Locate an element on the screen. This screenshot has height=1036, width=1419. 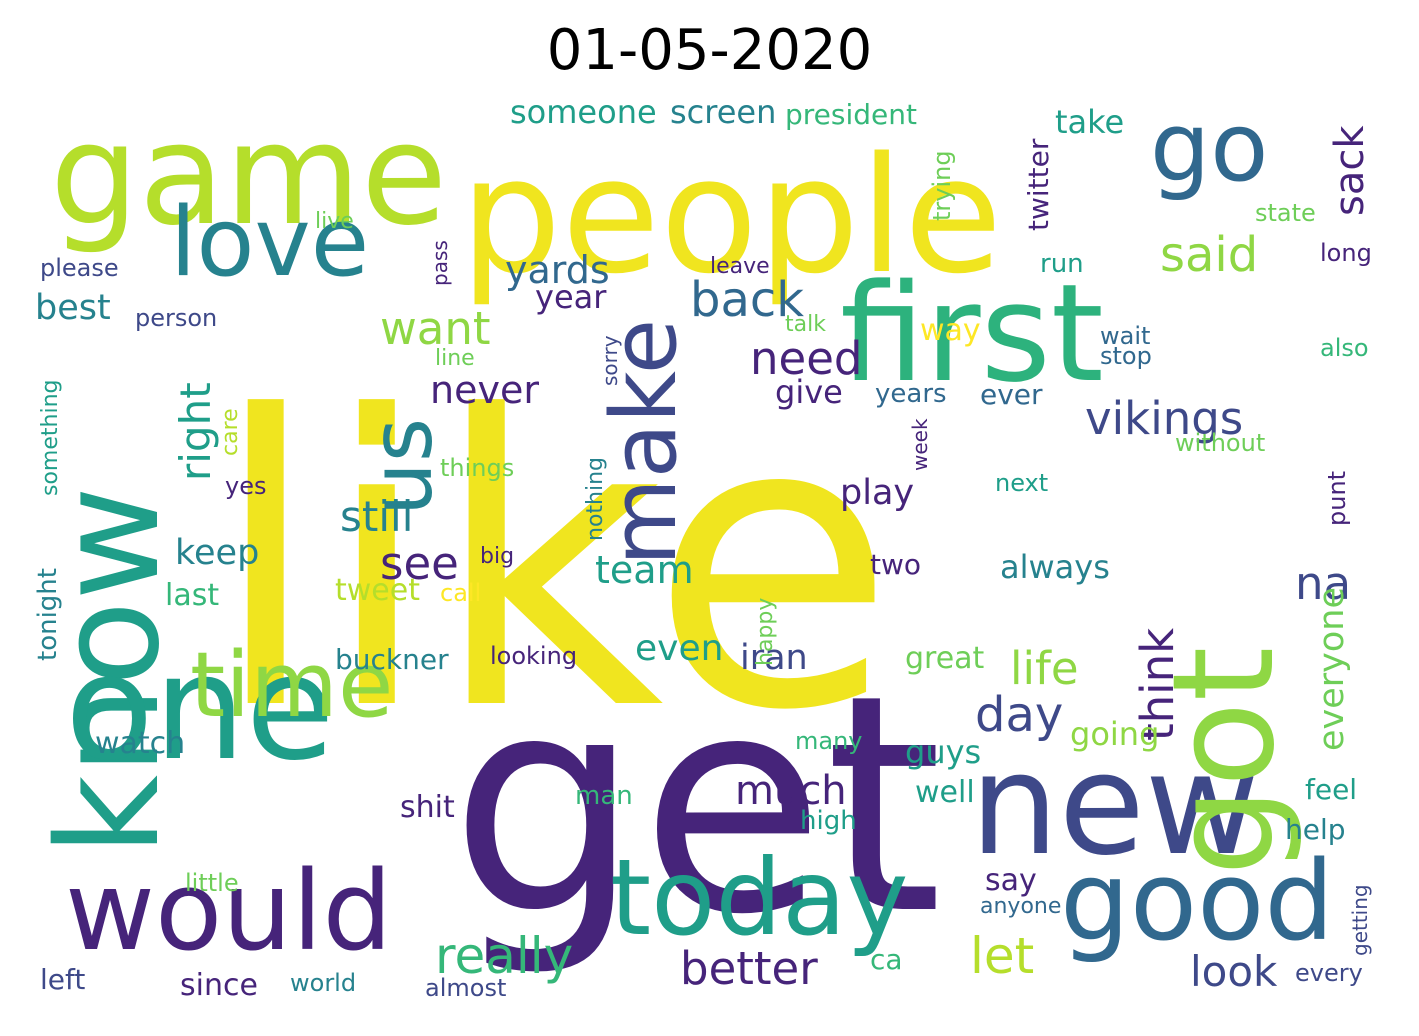
word-something: something is located at coordinates (50, 437).